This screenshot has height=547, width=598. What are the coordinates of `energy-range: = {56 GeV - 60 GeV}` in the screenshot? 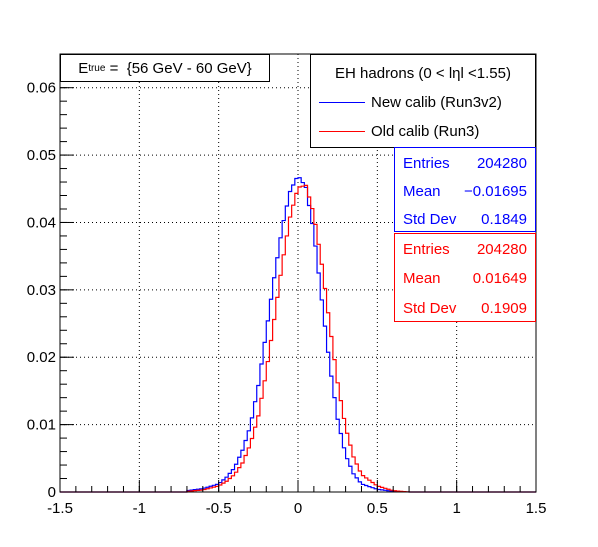 It's located at (178, 68).